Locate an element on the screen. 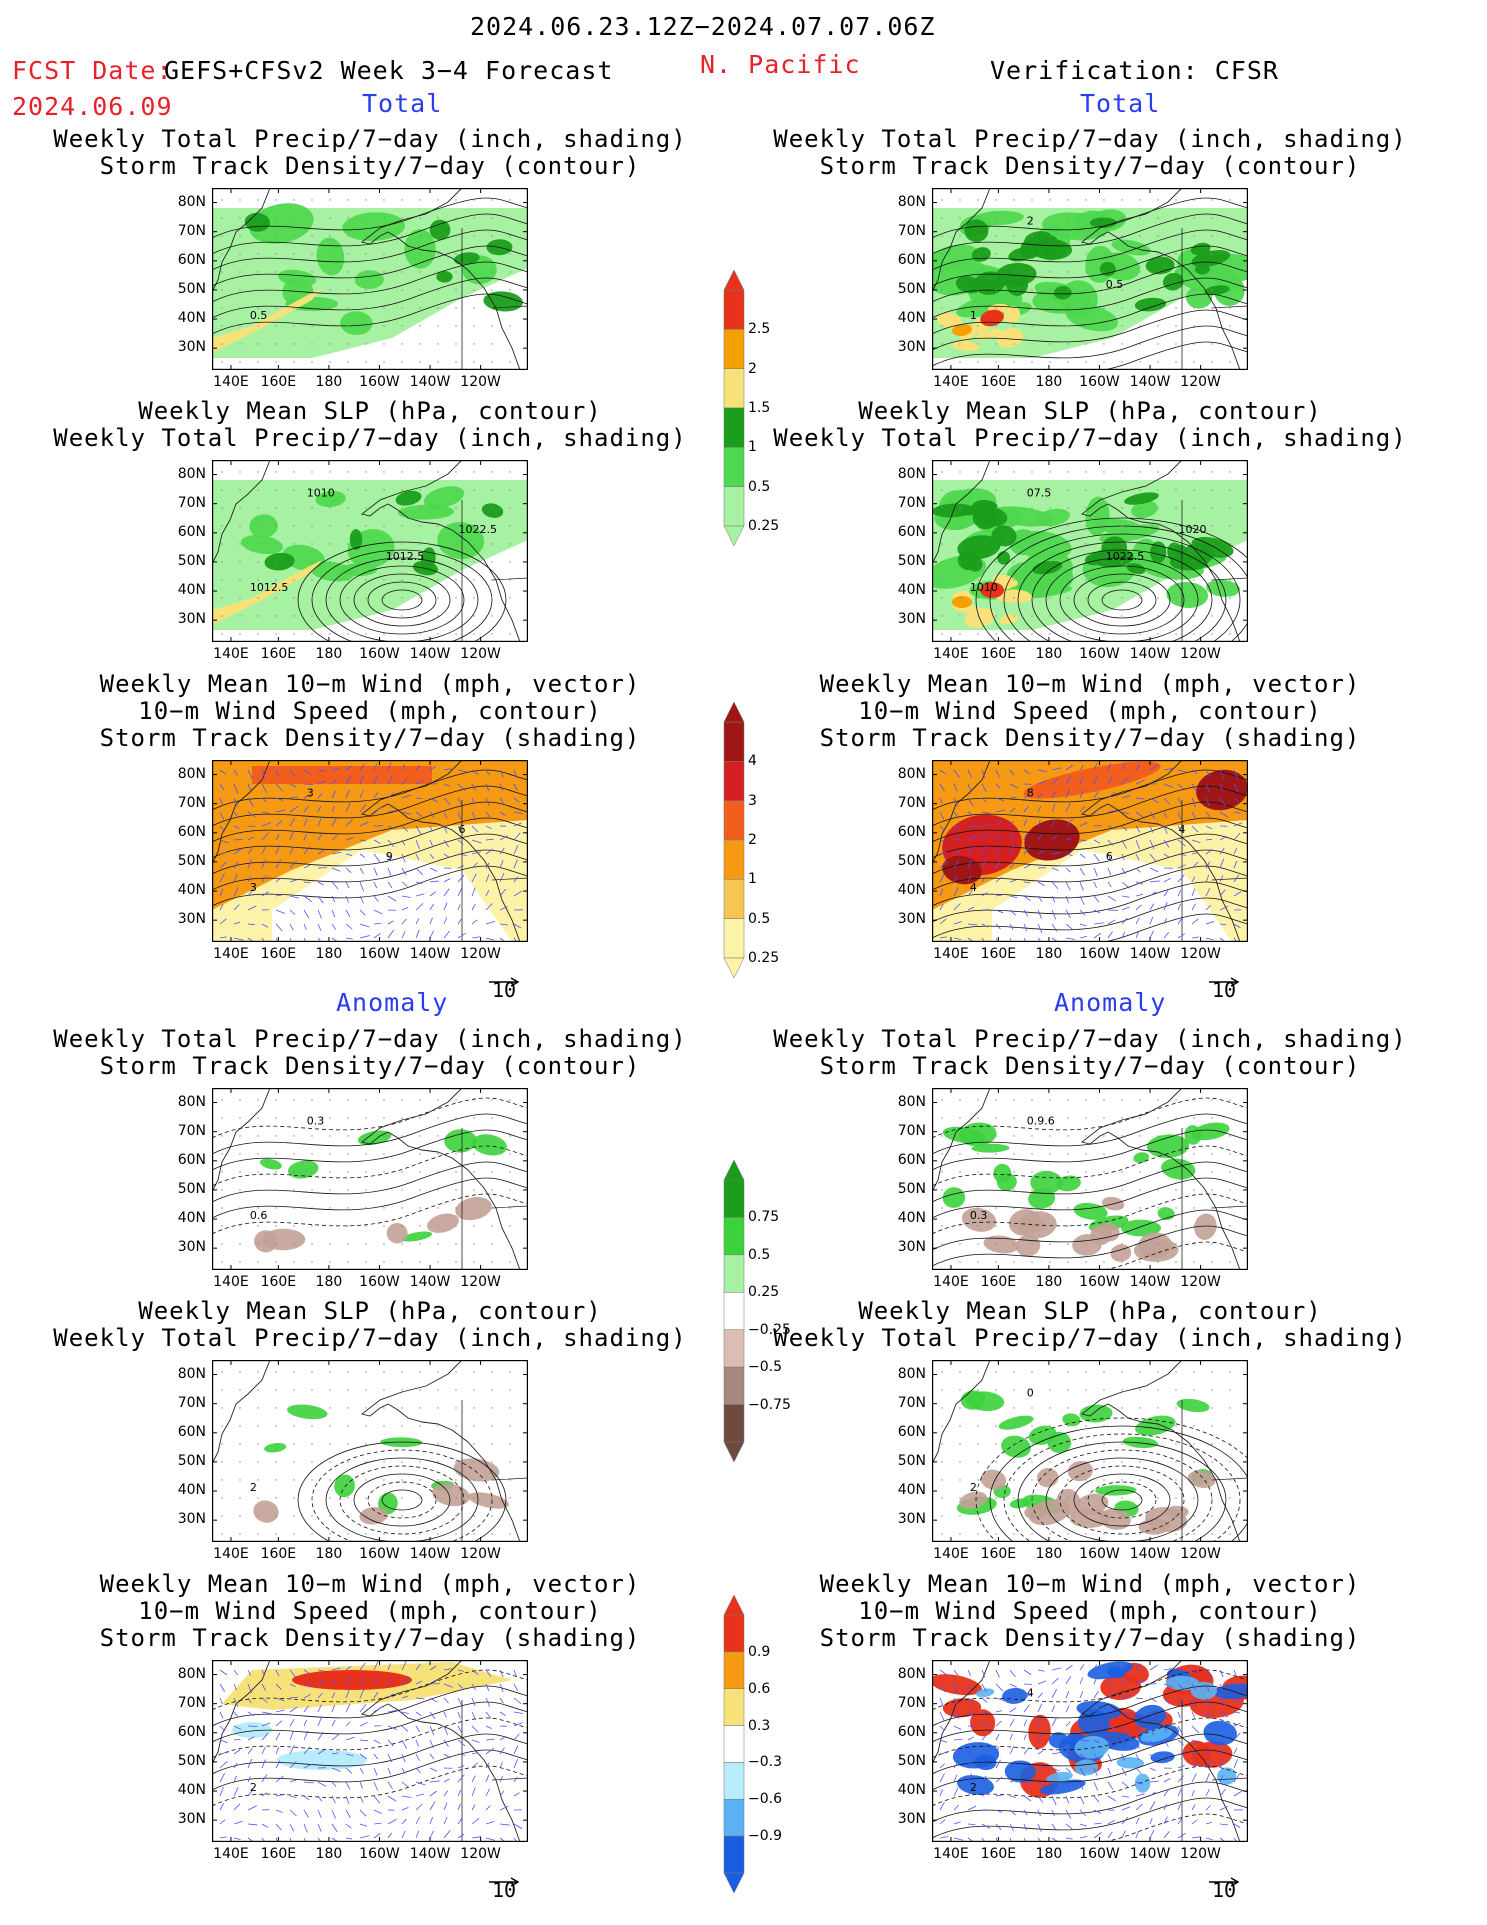 Image resolution: width=1487 pixels, height=1925 pixels. lat-label-obs-total-precip-2: 60N is located at coordinates (911, 259).